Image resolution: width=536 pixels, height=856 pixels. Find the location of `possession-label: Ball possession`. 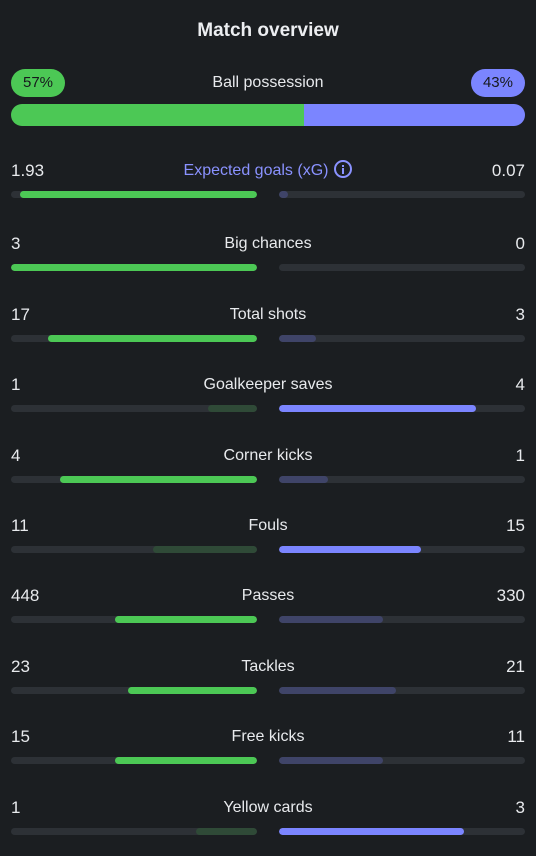

possession-label: Ball possession is located at coordinates (268, 82).